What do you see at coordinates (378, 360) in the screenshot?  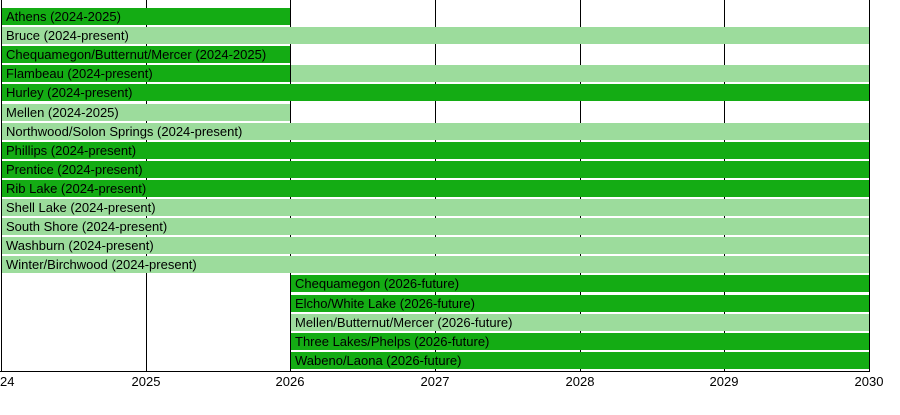 I see `bar-label: Wabeno/Laona (2026-future)` at bounding box center [378, 360].